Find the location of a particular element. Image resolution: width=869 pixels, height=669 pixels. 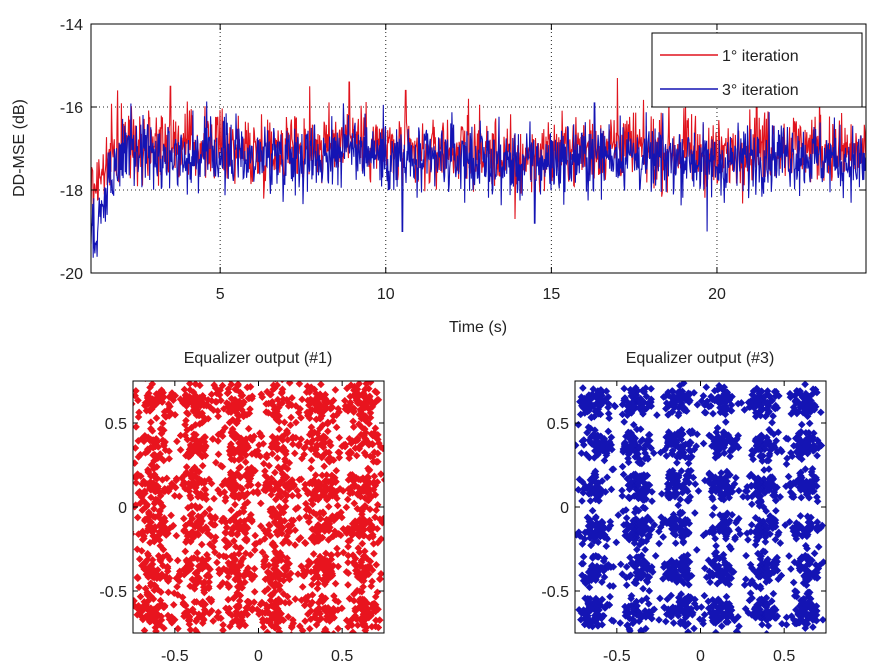

mse-y-tick-label: -16 is located at coordinates (71, 108).